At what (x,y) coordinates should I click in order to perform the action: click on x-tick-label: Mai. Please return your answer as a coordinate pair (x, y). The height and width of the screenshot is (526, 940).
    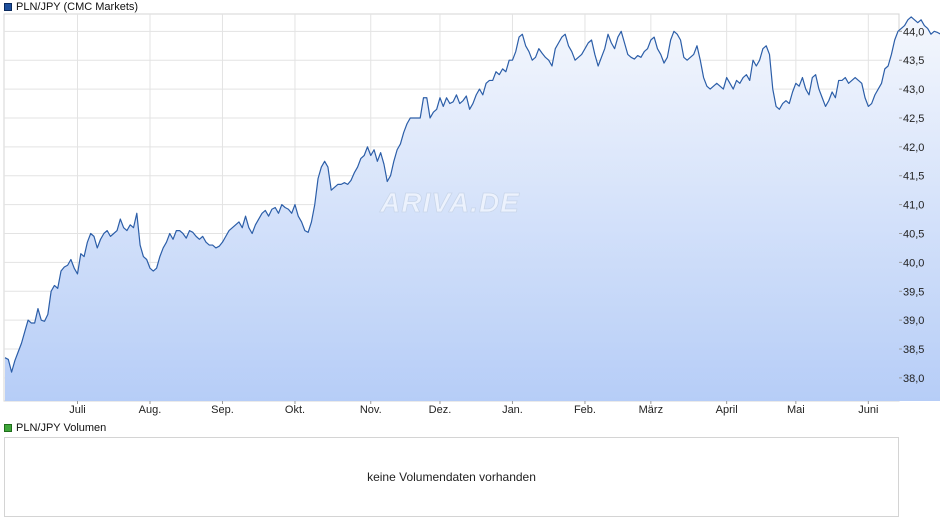
    Looking at the image, I should click on (796, 410).